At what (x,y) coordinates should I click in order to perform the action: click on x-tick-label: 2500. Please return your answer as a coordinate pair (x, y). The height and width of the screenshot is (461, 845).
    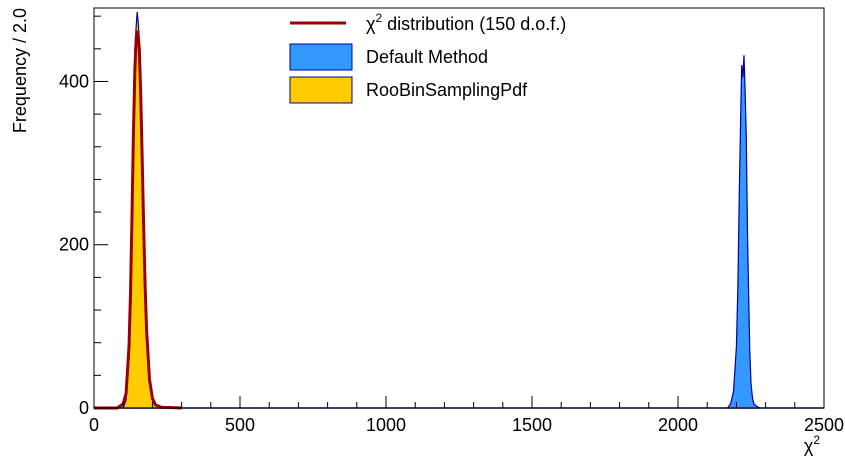
    Looking at the image, I should click on (824, 425).